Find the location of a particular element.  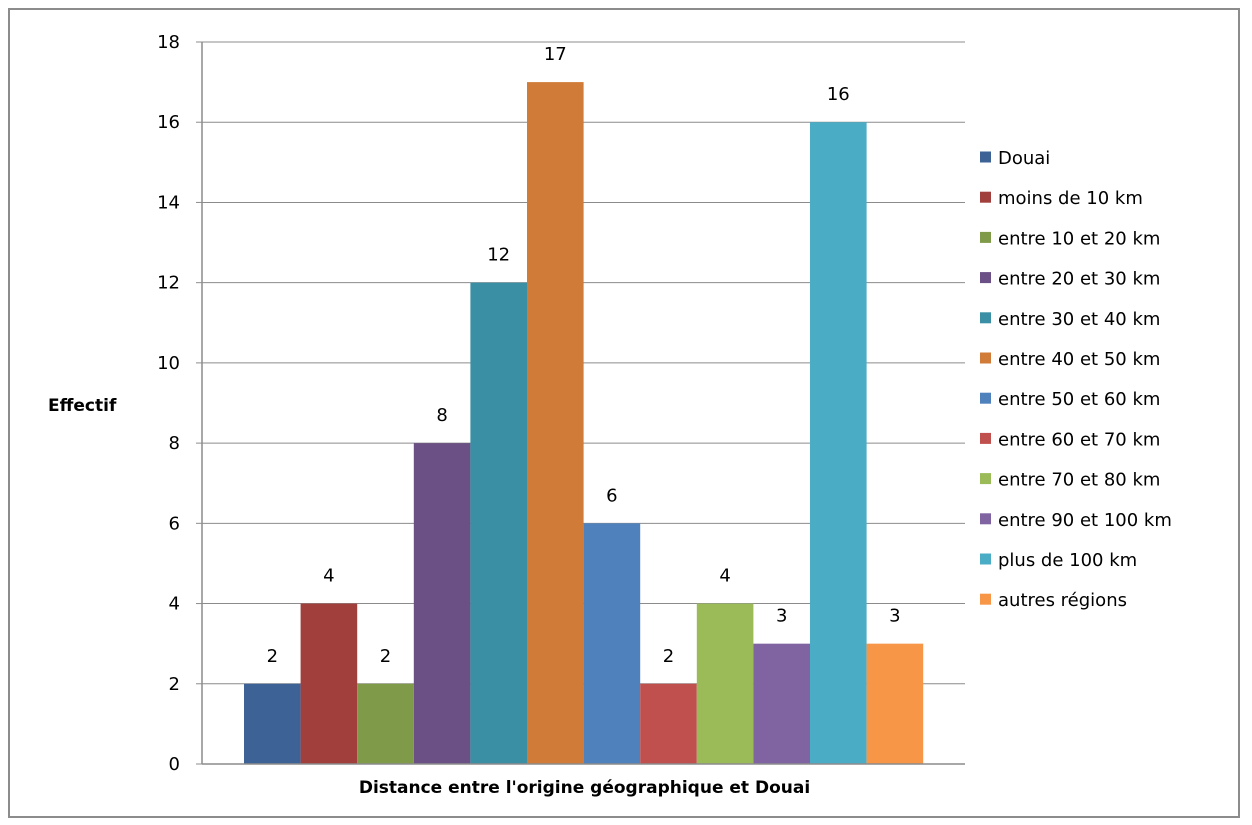

legend-label: entre 60 et 70 km is located at coordinates (1079, 439).